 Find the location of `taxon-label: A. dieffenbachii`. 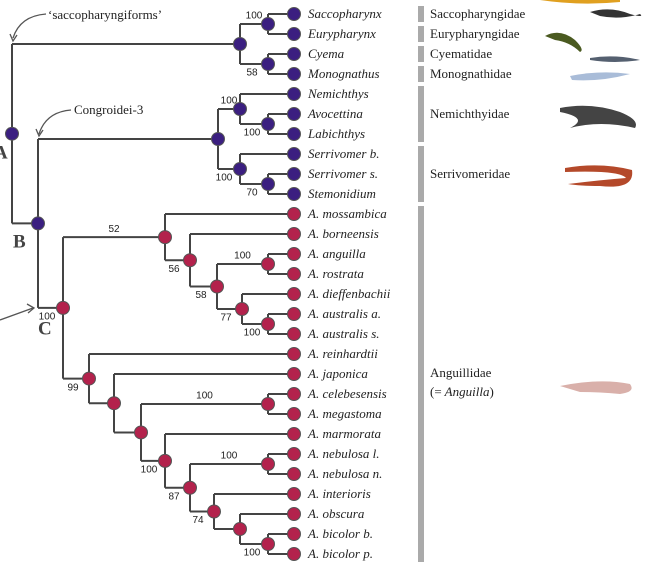

taxon-label: A. dieffenbachii is located at coordinates (349, 293).